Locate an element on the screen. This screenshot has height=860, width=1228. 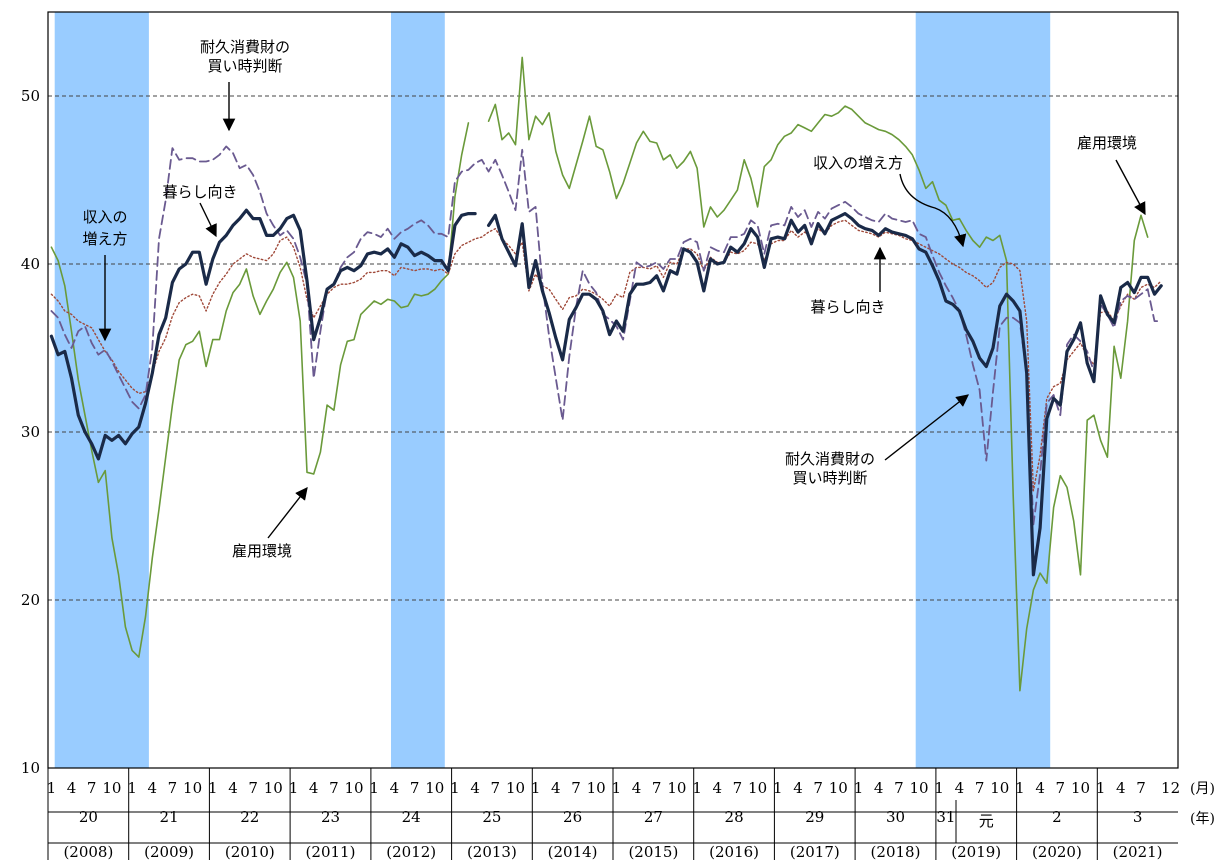
annotation-arrow-koyo-right is located at coordinates (1130, 187).